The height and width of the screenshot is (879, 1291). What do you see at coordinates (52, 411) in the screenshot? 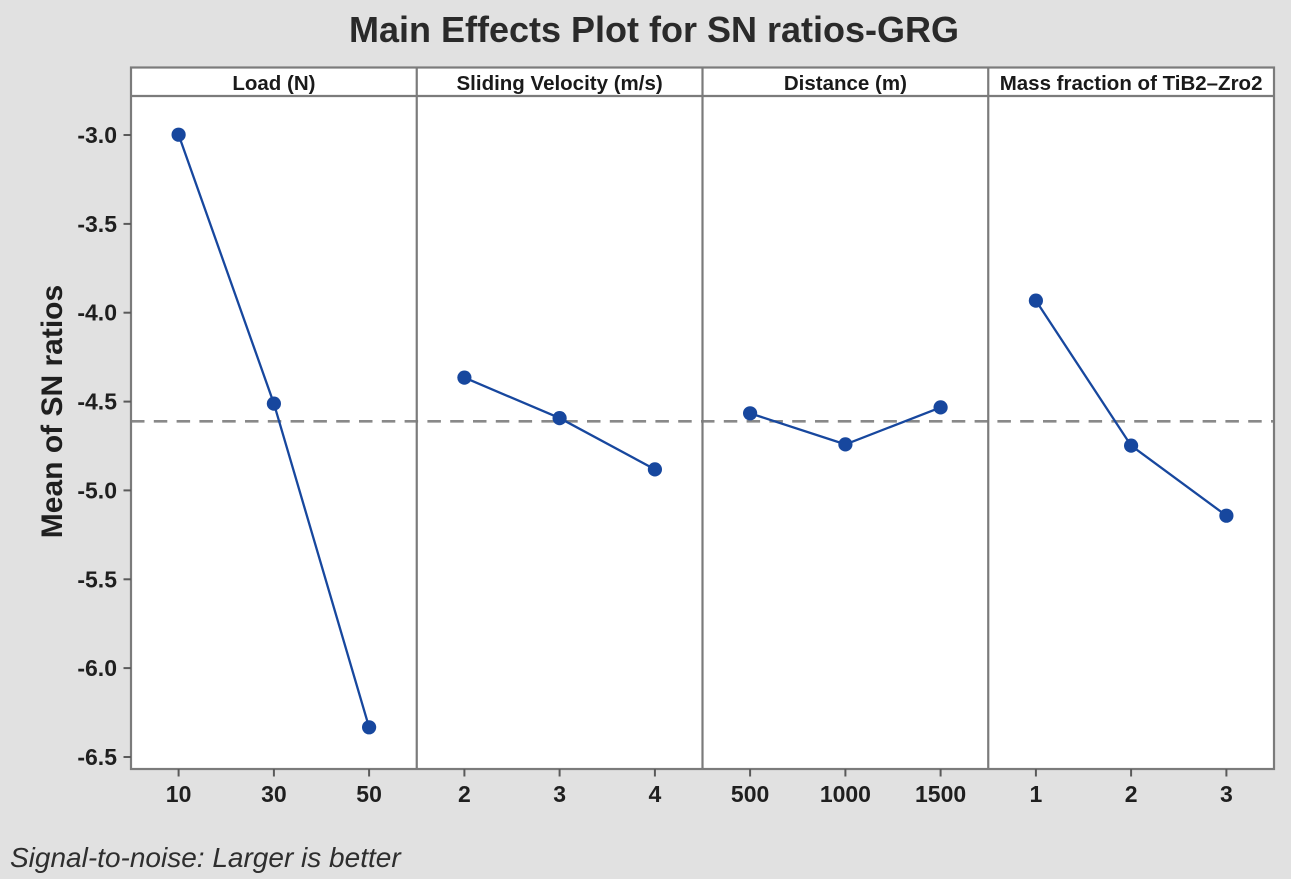
I see `svg-text: Mean of SN ratios` at bounding box center [52, 411].